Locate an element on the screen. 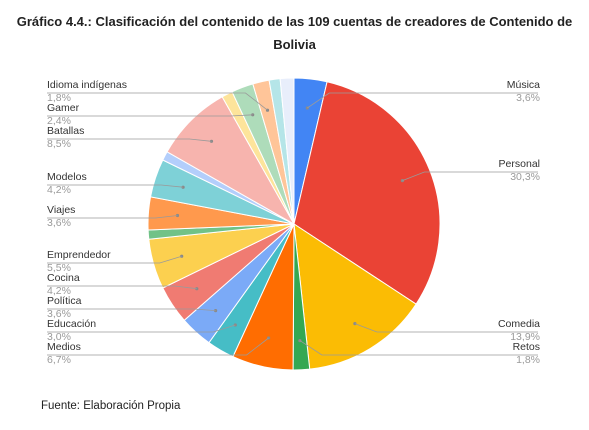  slice-value-modelos: 4,2% is located at coordinates (59, 190).